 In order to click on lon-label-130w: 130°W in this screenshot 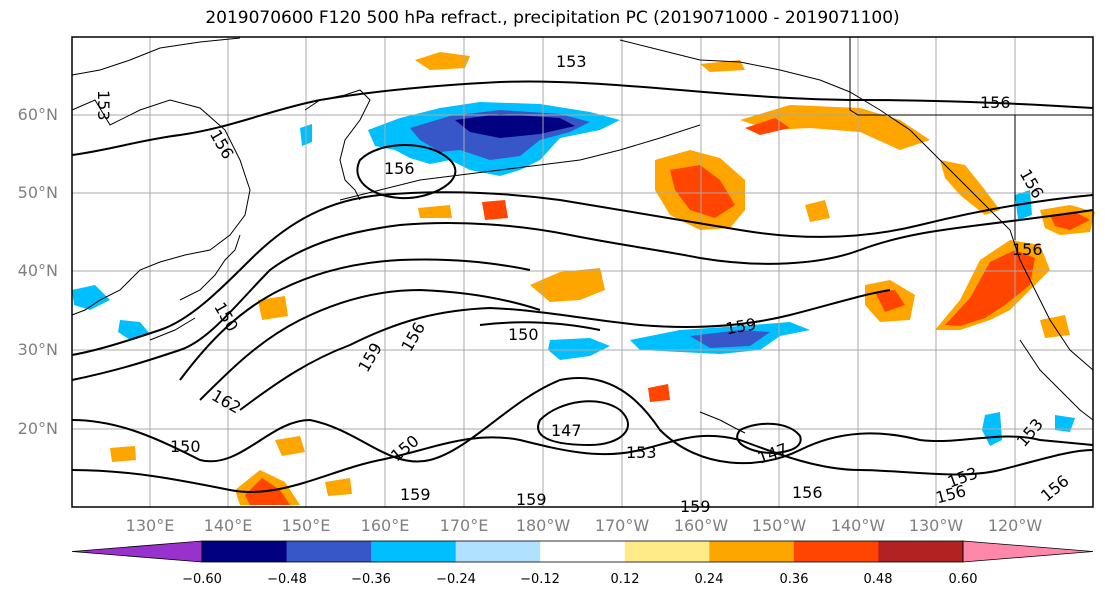, I will do `click(936, 525)`.